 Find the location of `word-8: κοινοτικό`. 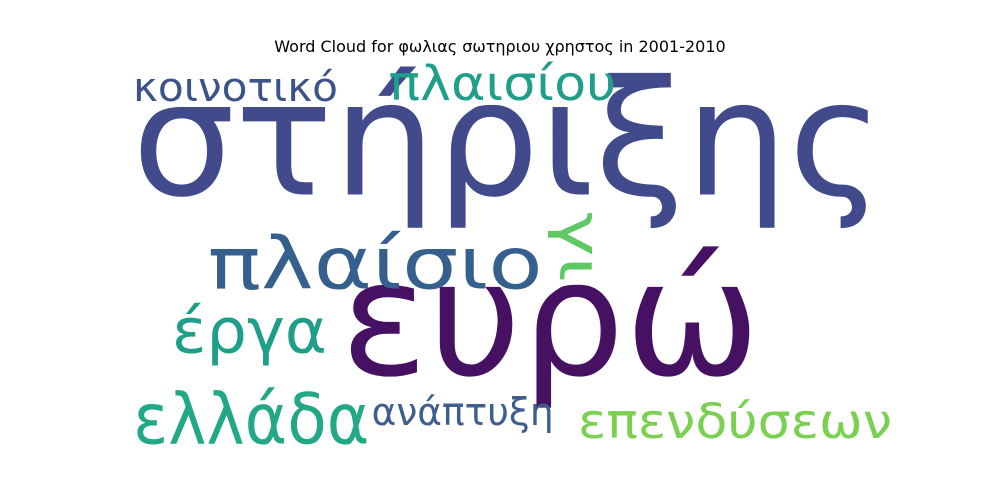

word-8: κοινοτικό is located at coordinates (235, 88).